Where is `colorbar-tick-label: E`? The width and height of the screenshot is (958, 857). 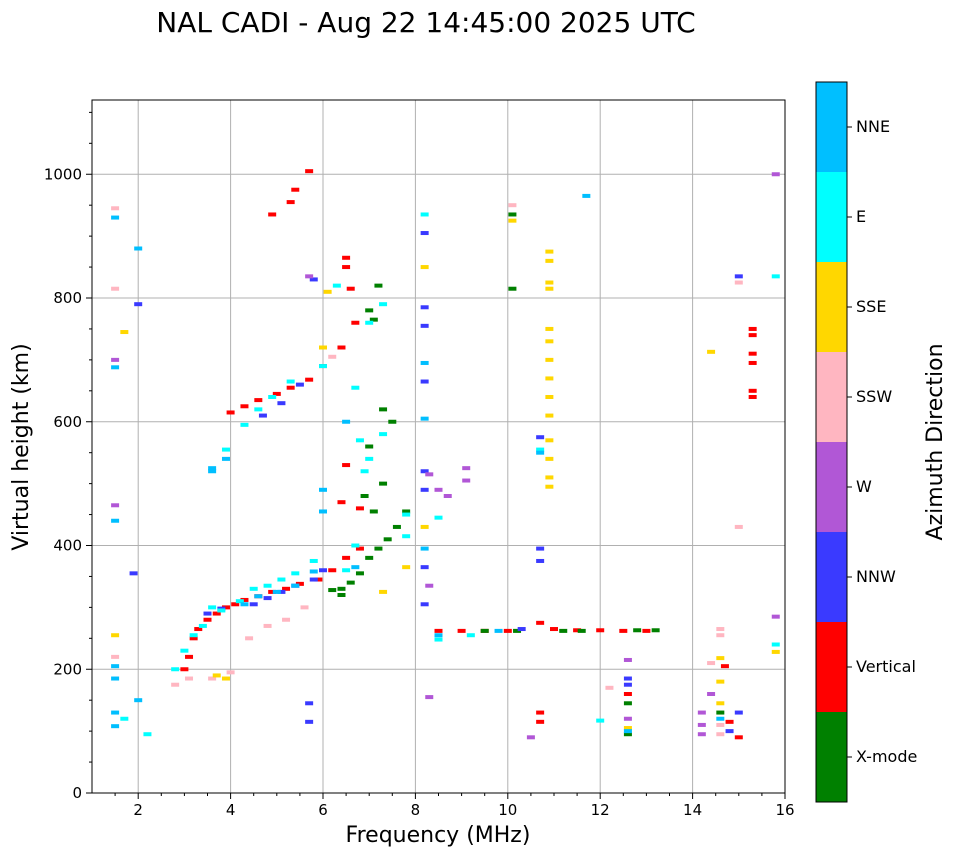 colorbar-tick-label: E is located at coordinates (861, 216).